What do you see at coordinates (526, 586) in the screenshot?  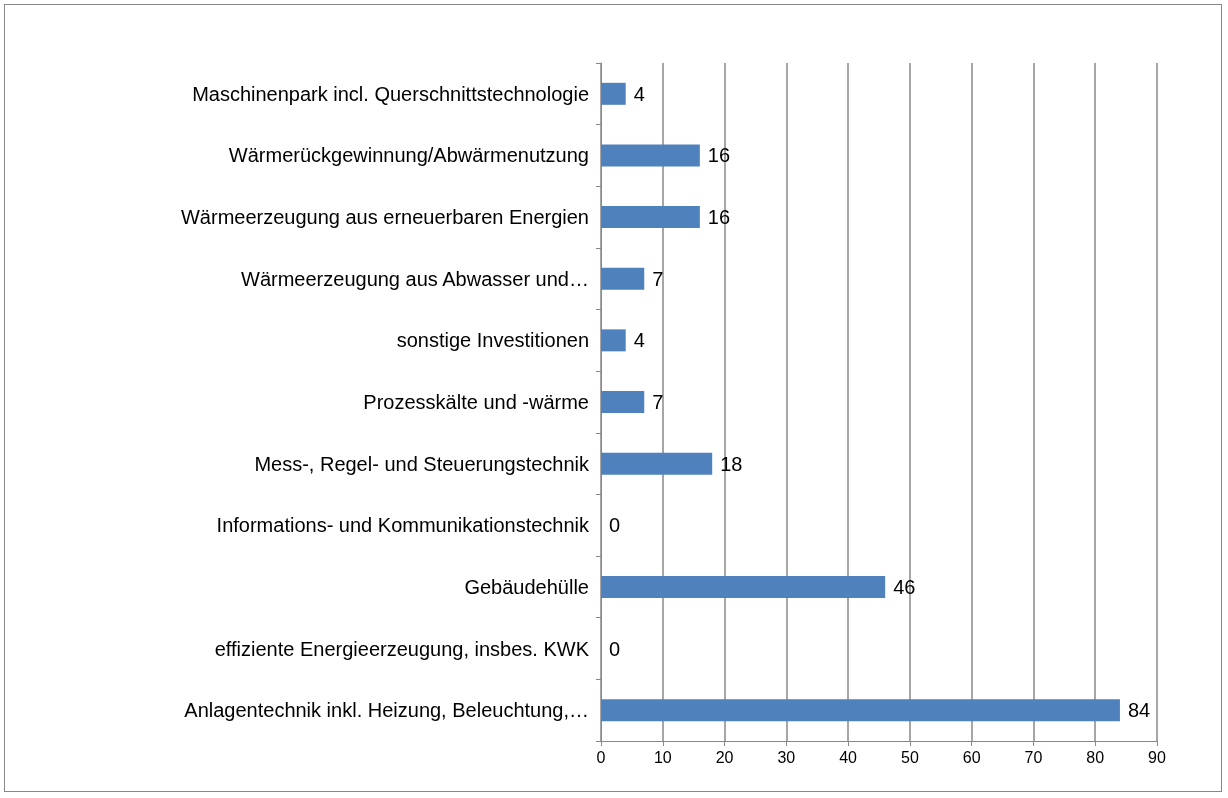 I see `y-tick-label: Gebäudehülle` at bounding box center [526, 586].